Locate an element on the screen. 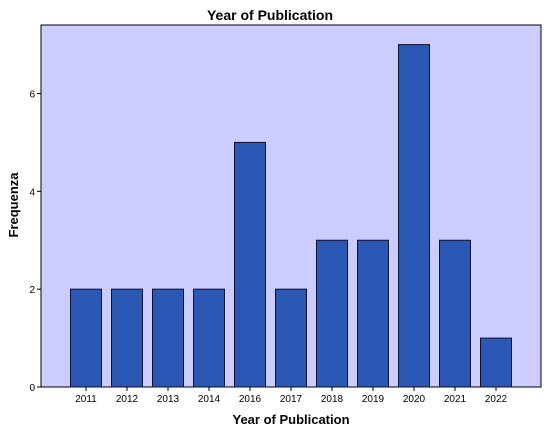  bar-2017 is located at coordinates (291, 338).